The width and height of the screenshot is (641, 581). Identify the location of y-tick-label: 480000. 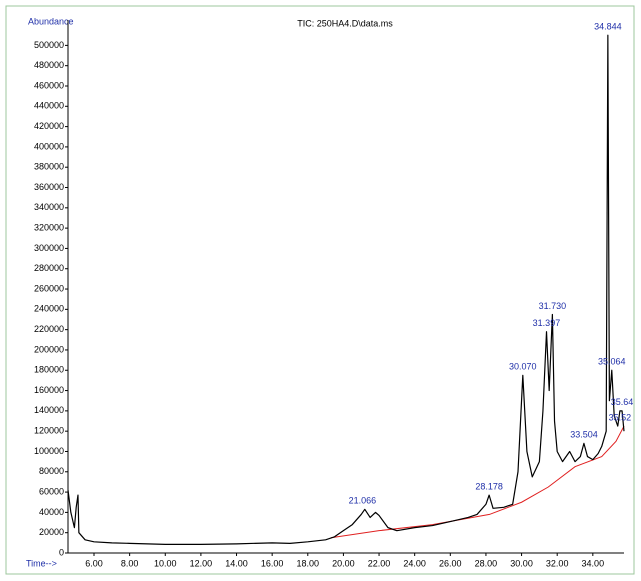
(49, 65).